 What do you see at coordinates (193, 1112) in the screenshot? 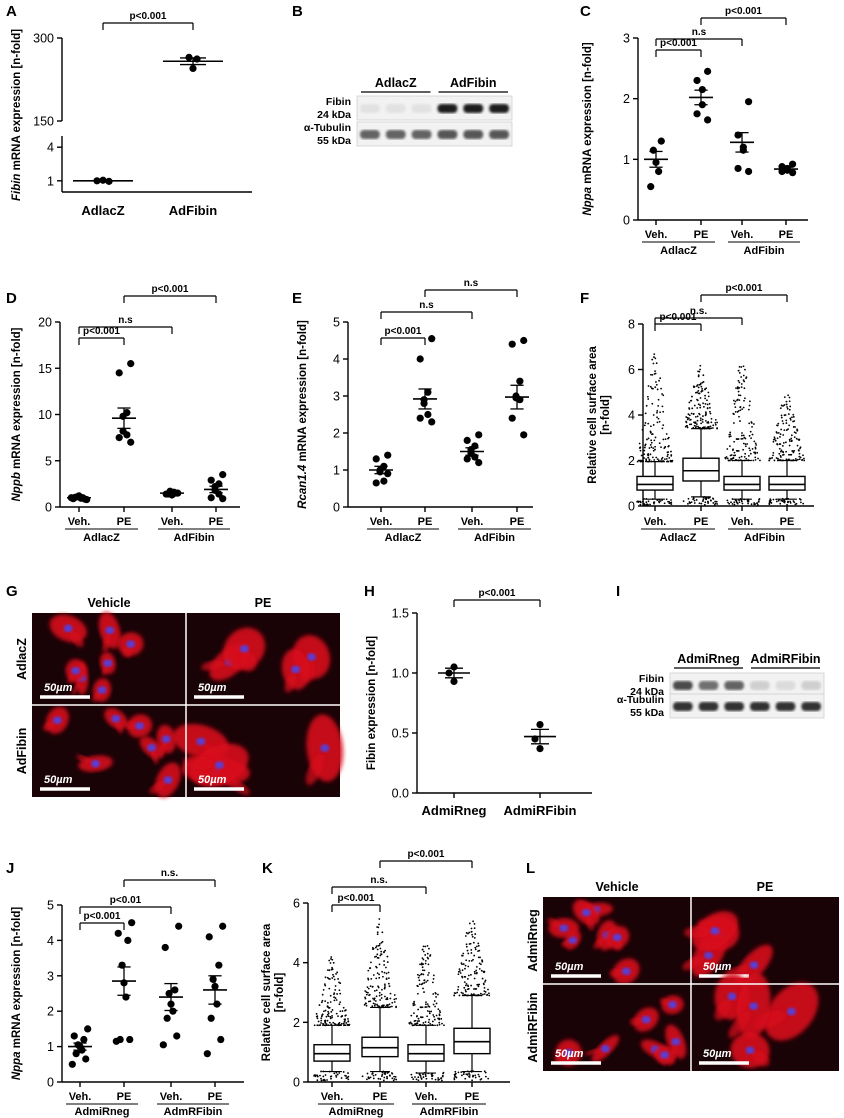
I see `group-label: AdmRFibin` at bounding box center [193, 1112].